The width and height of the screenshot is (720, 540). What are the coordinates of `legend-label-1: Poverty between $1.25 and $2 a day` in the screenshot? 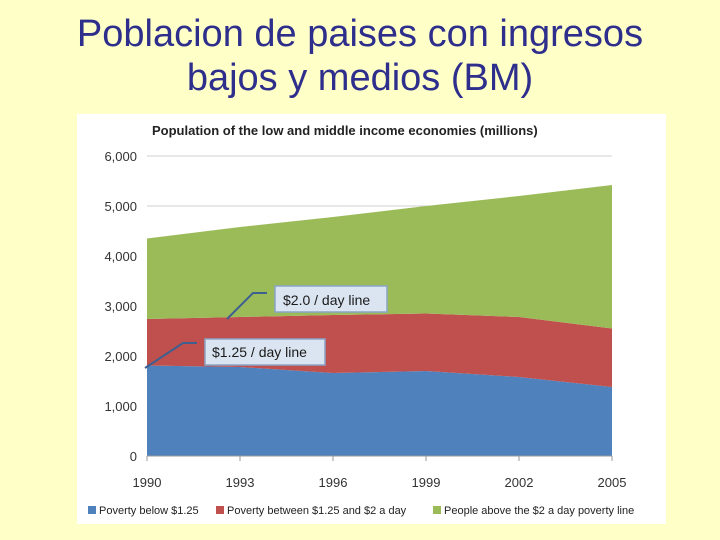 It's located at (317, 511).